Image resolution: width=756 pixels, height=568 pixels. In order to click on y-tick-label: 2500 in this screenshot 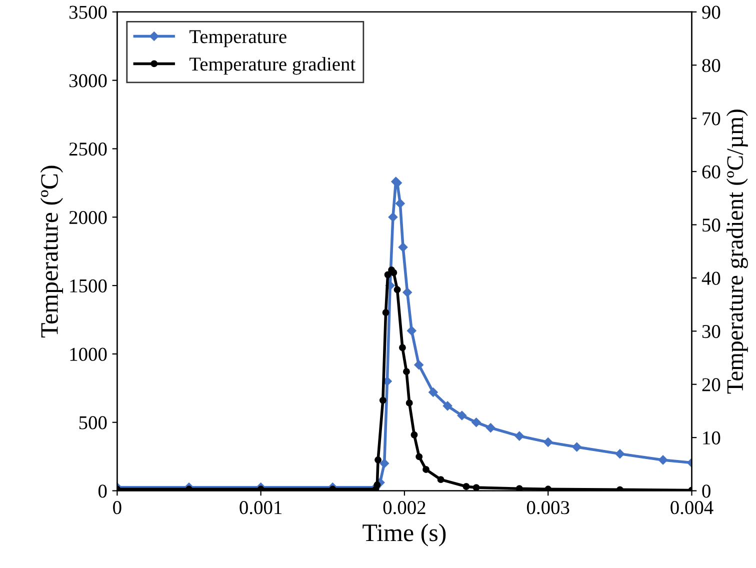, I will do `click(88, 149)`.